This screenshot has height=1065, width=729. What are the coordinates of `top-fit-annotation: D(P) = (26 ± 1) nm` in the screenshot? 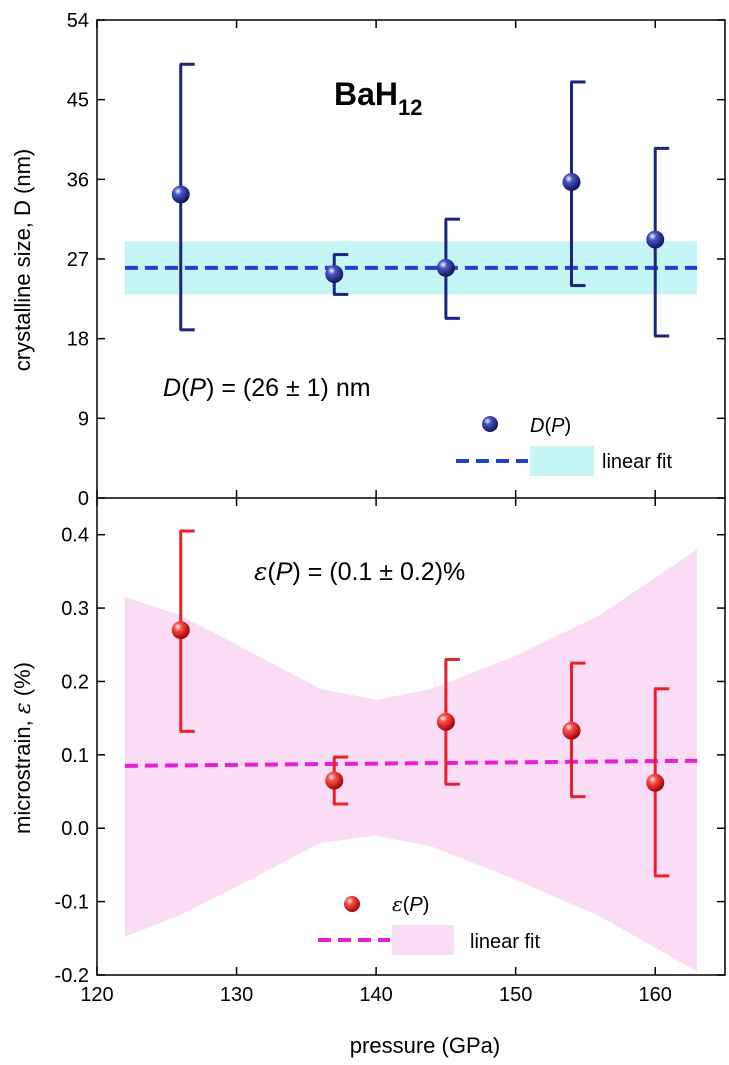 It's located at (267, 388).